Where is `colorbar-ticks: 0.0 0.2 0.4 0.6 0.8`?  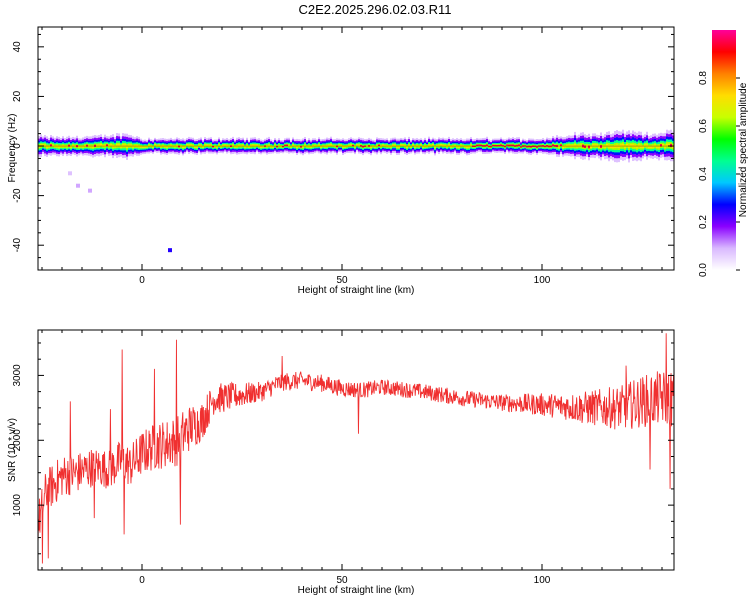 colorbar-ticks: 0.0 0.2 0.4 0.6 0.8 is located at coordinates (719, 174).